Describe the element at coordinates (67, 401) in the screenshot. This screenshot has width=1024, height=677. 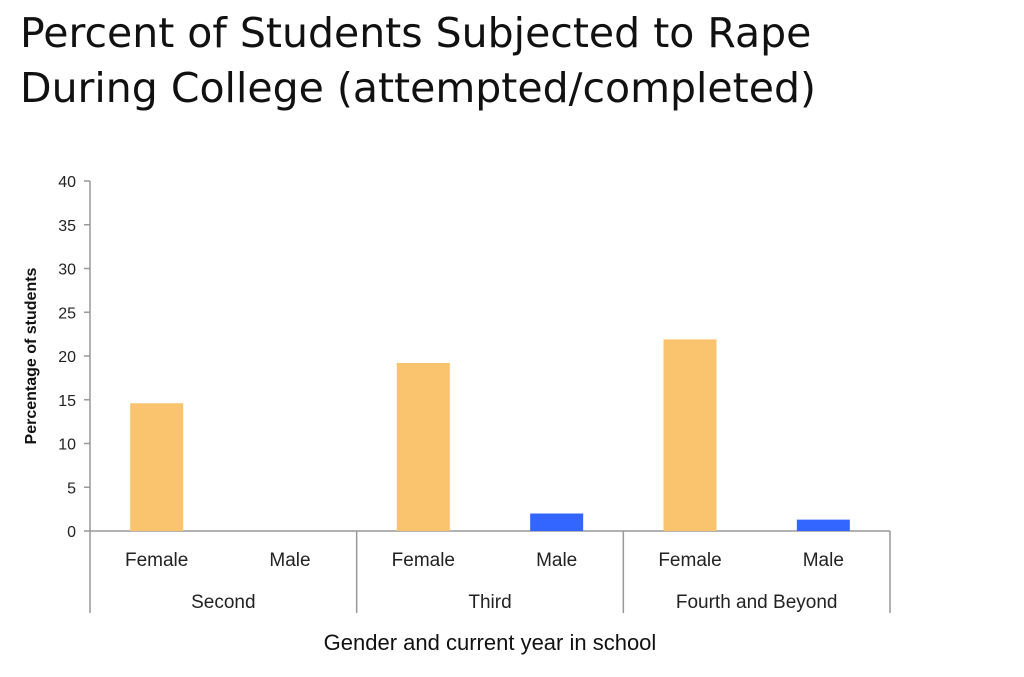
I see `y-tick-label: 15` at that location.